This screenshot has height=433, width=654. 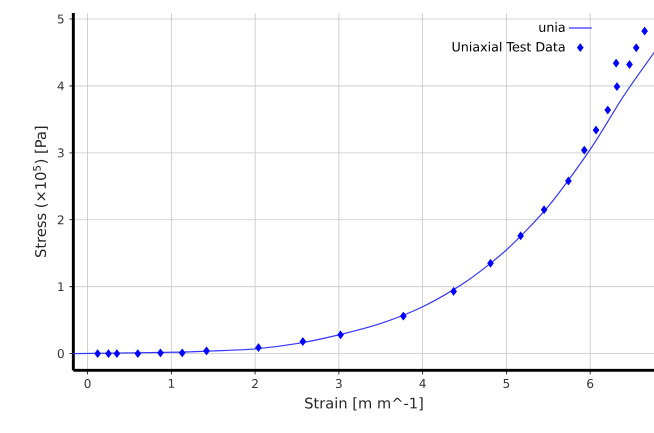 I want to click on y-tick-label: 0, so click(x=61, y=353).